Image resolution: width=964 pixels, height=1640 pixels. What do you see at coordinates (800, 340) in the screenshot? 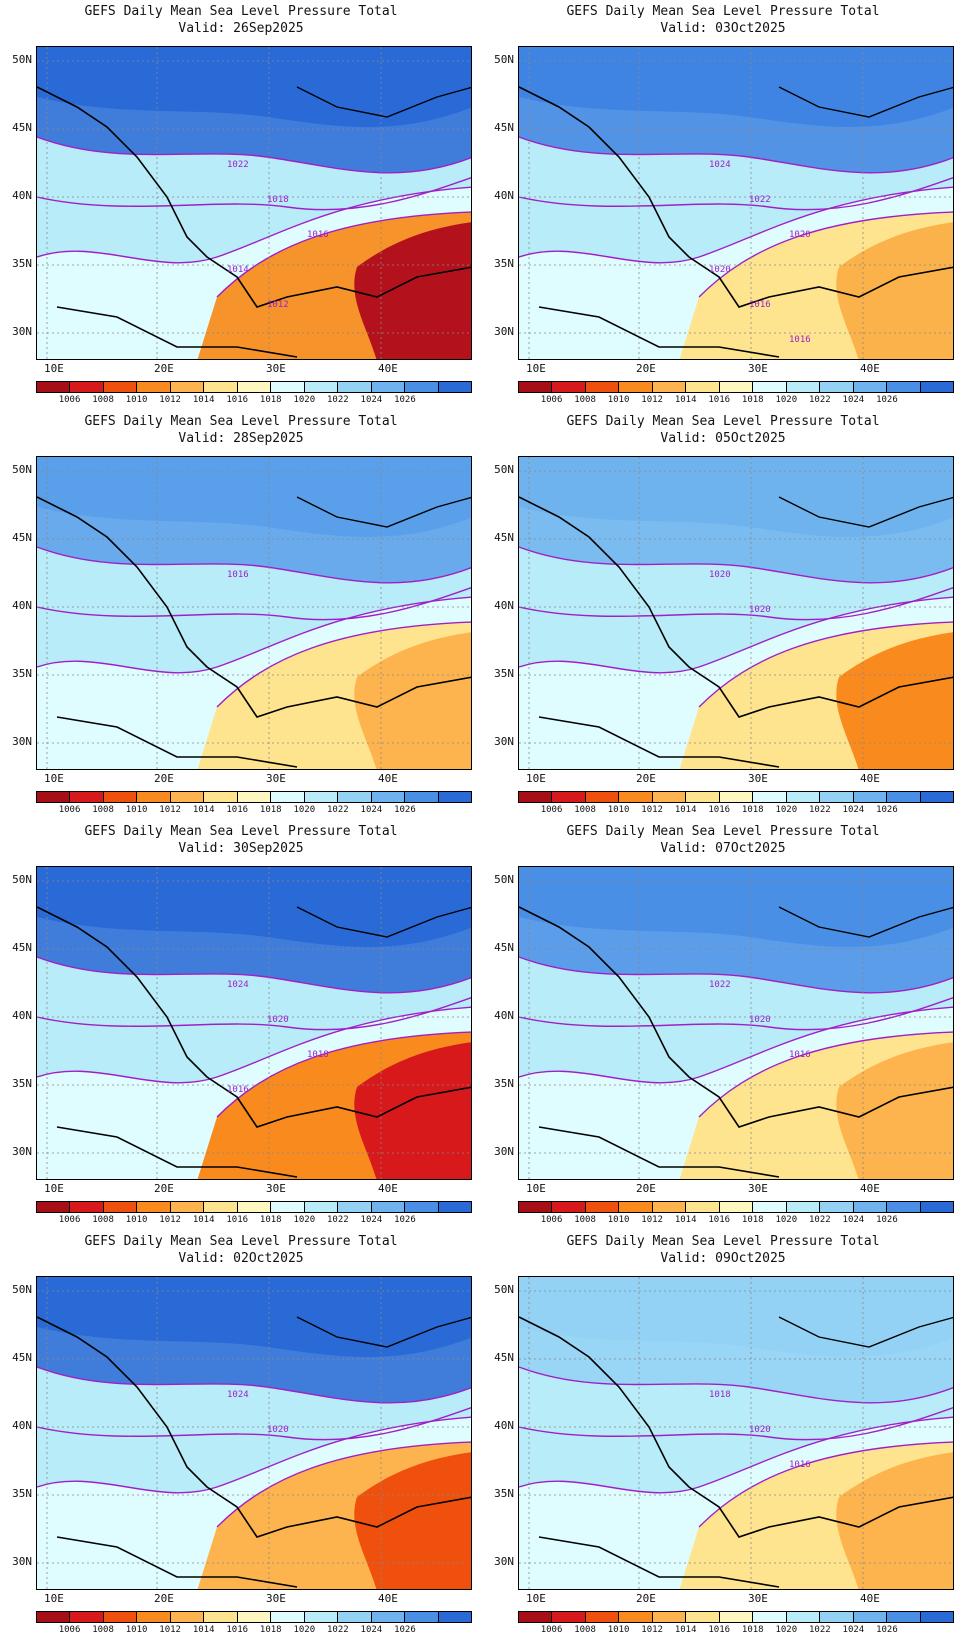
I see `contour-label: 1016` at bounding box center [800, 340].